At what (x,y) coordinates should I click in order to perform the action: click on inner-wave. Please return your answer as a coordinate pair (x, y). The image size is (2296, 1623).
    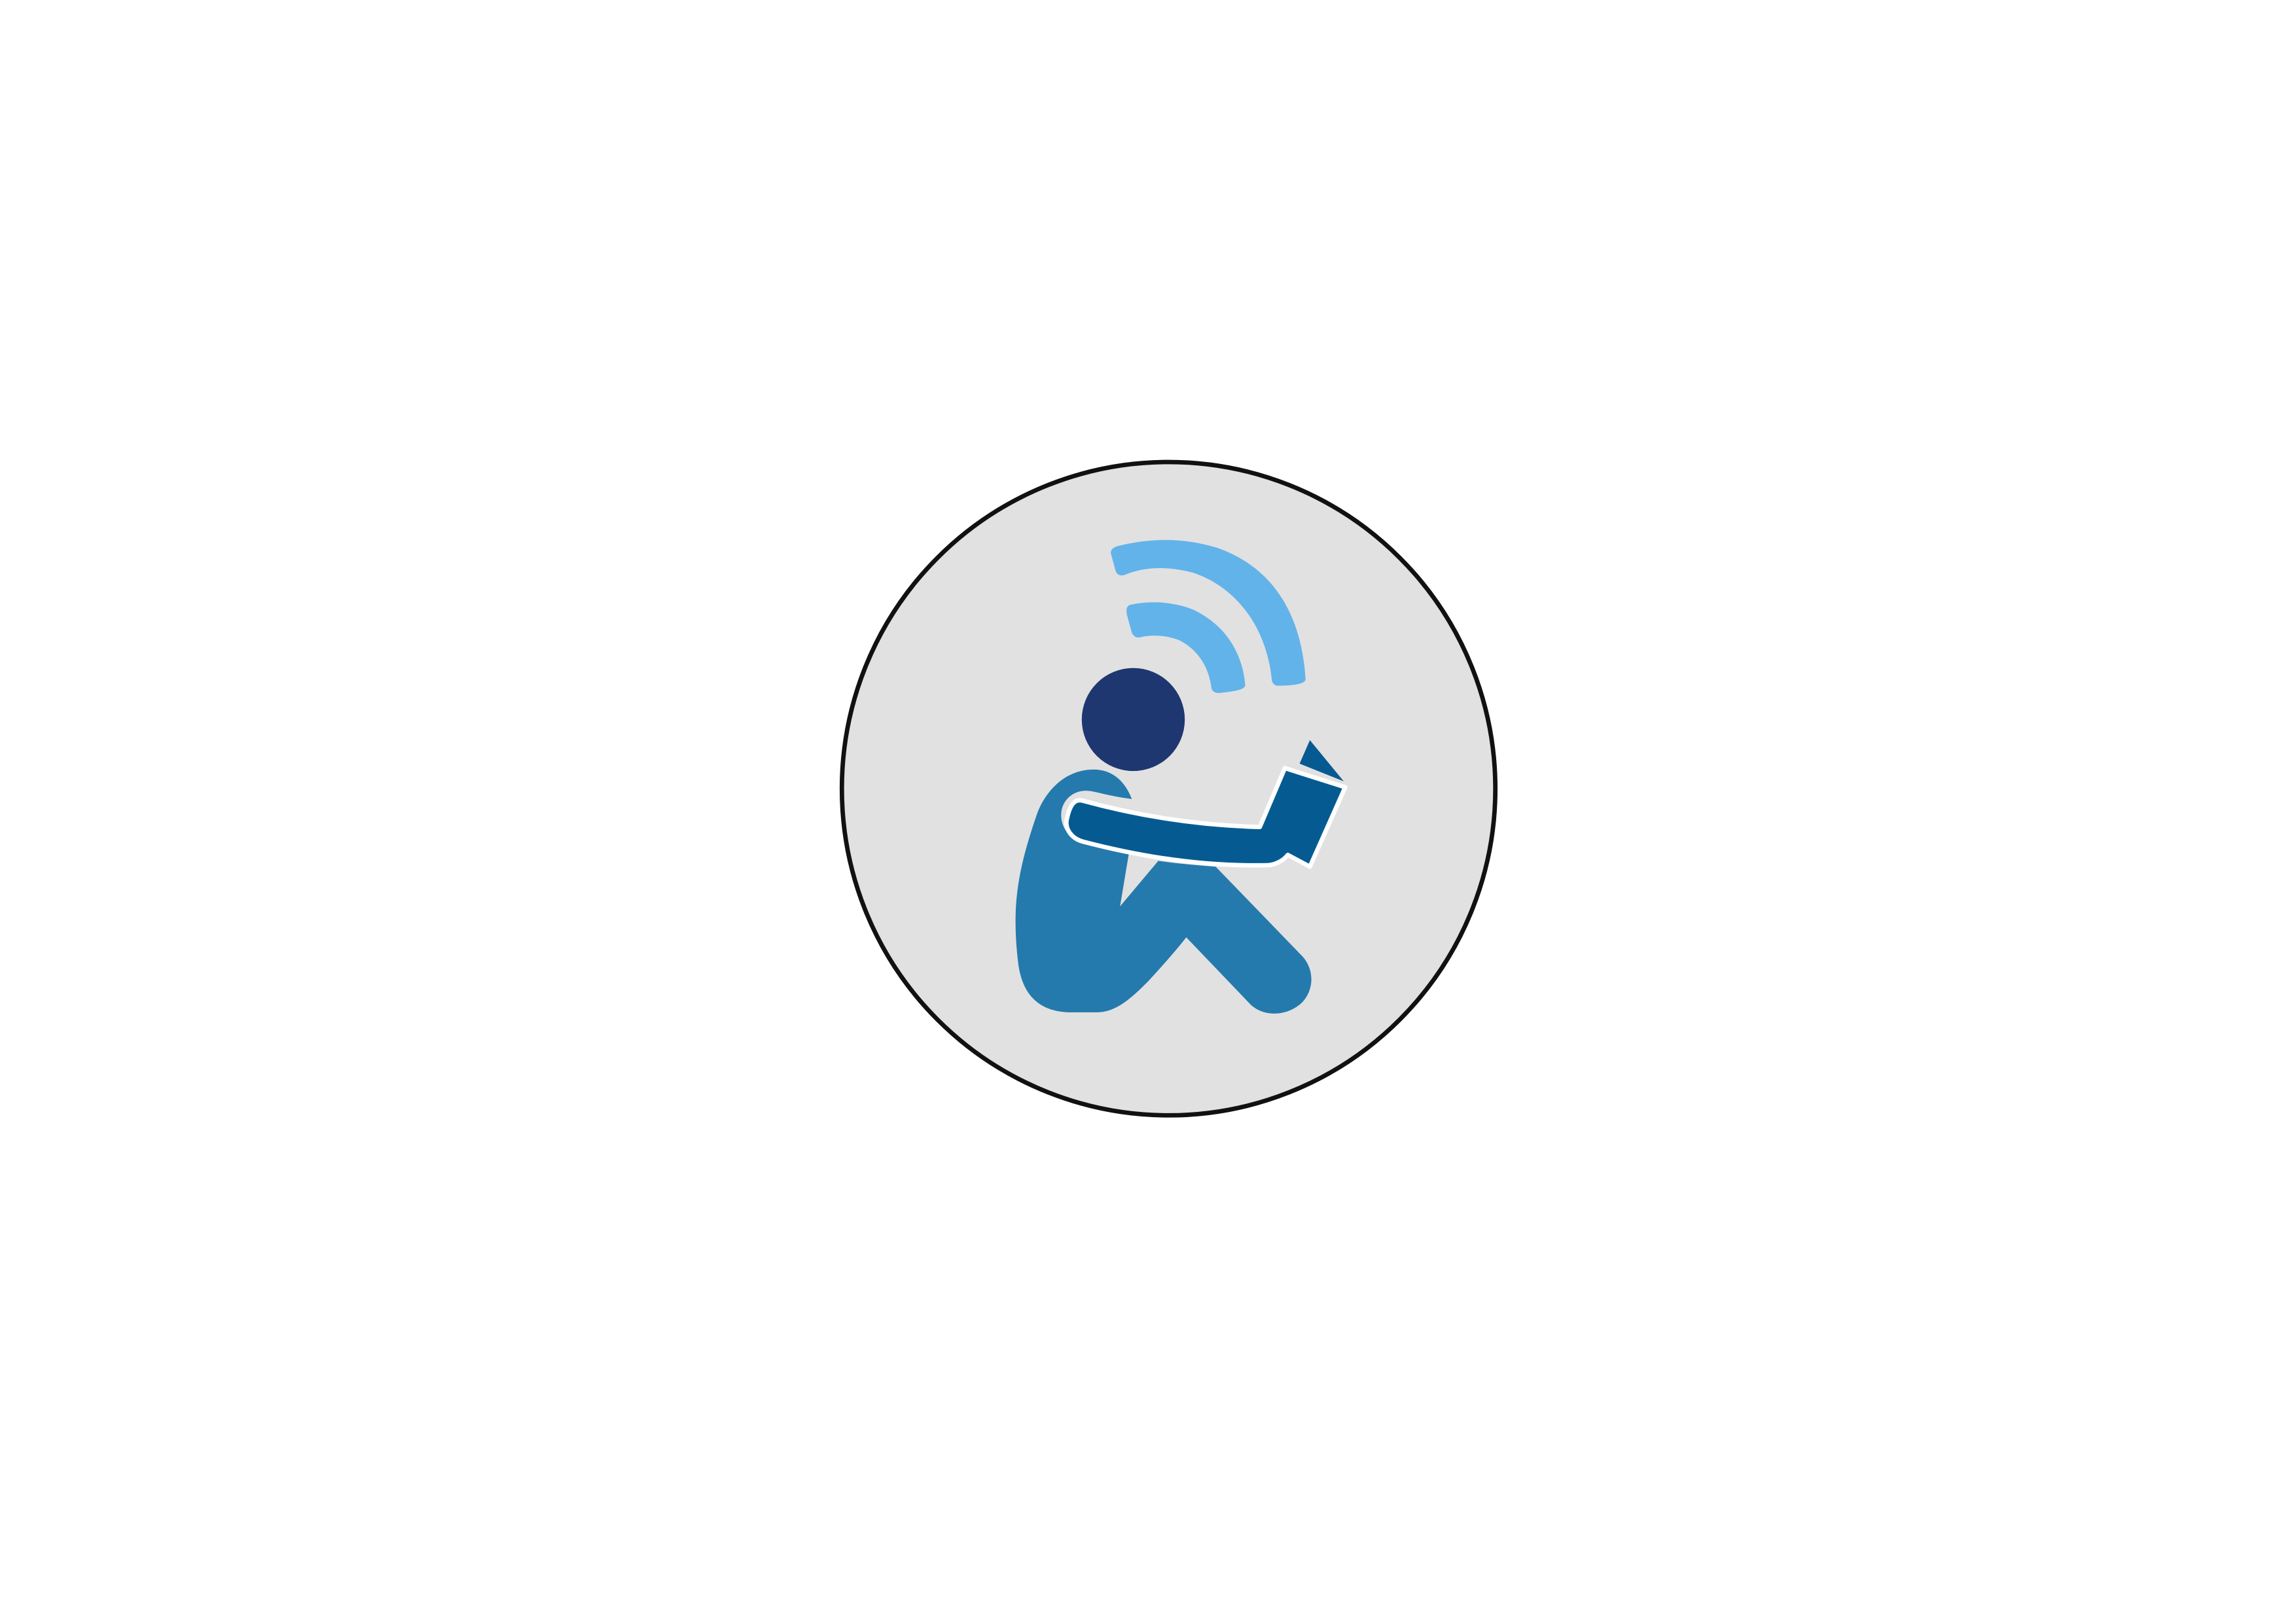
    Looking at the image, I should click on (1186, 648).